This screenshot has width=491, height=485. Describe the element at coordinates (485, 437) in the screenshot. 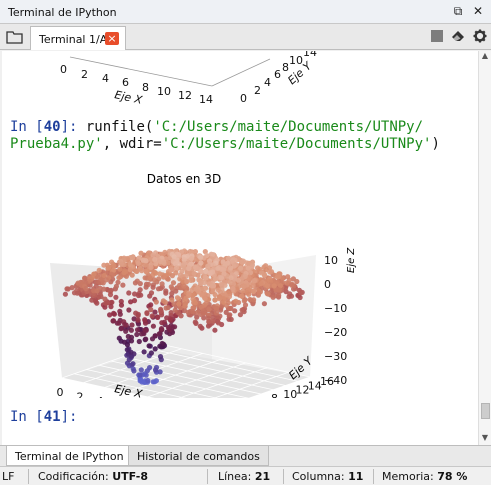

I see `scroll-down-icon: ▼` at that location.